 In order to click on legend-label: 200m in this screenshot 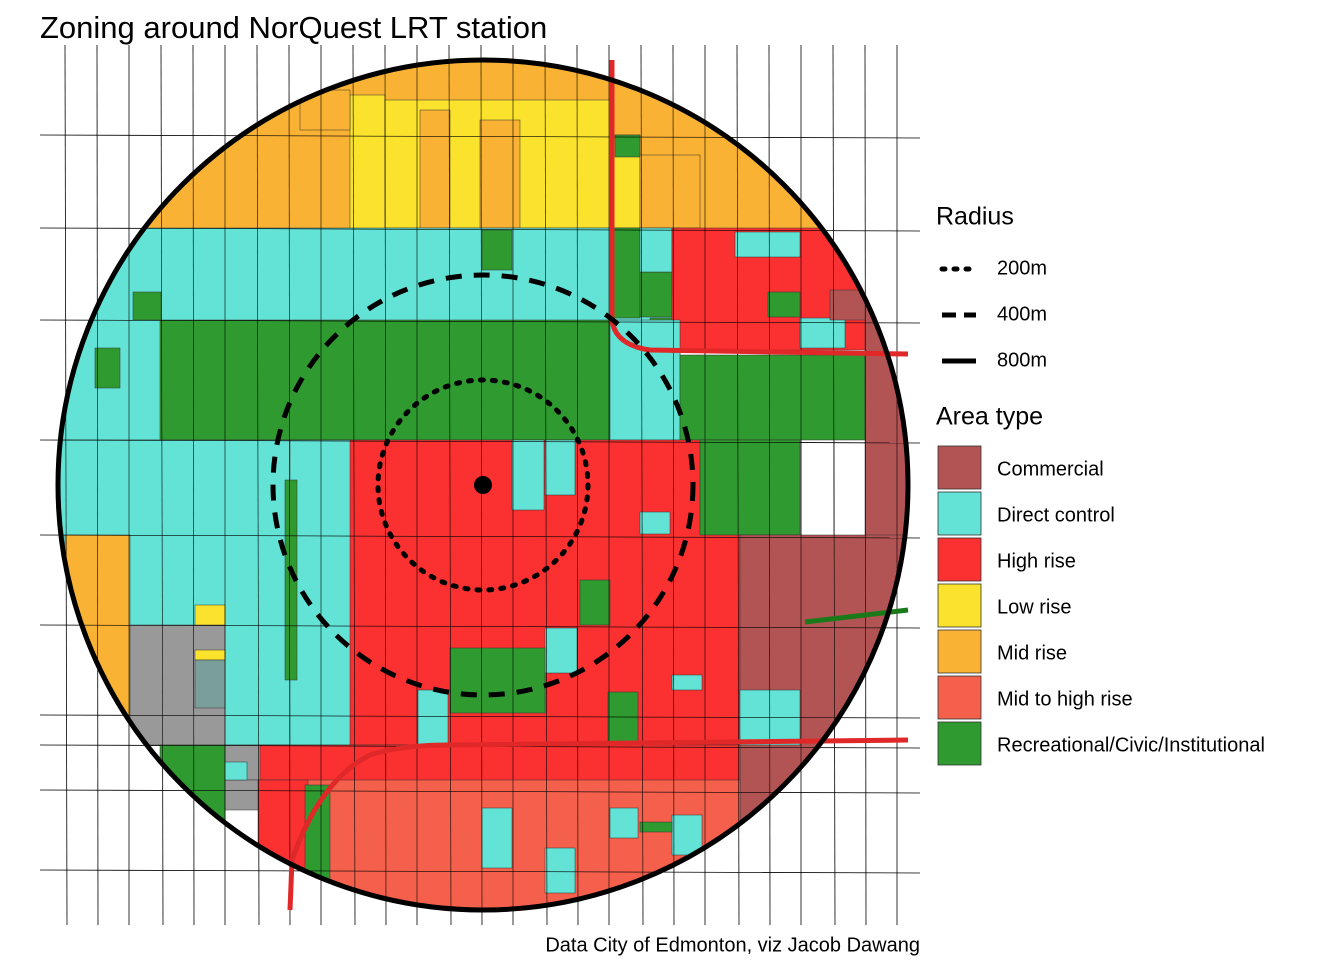, I will do `click(1022, 268)`.